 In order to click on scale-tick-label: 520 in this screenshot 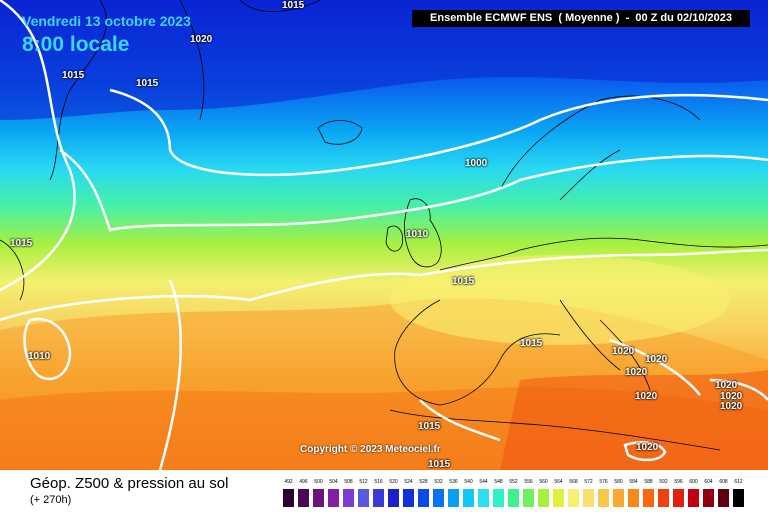, I will do `click(393, 482)`.